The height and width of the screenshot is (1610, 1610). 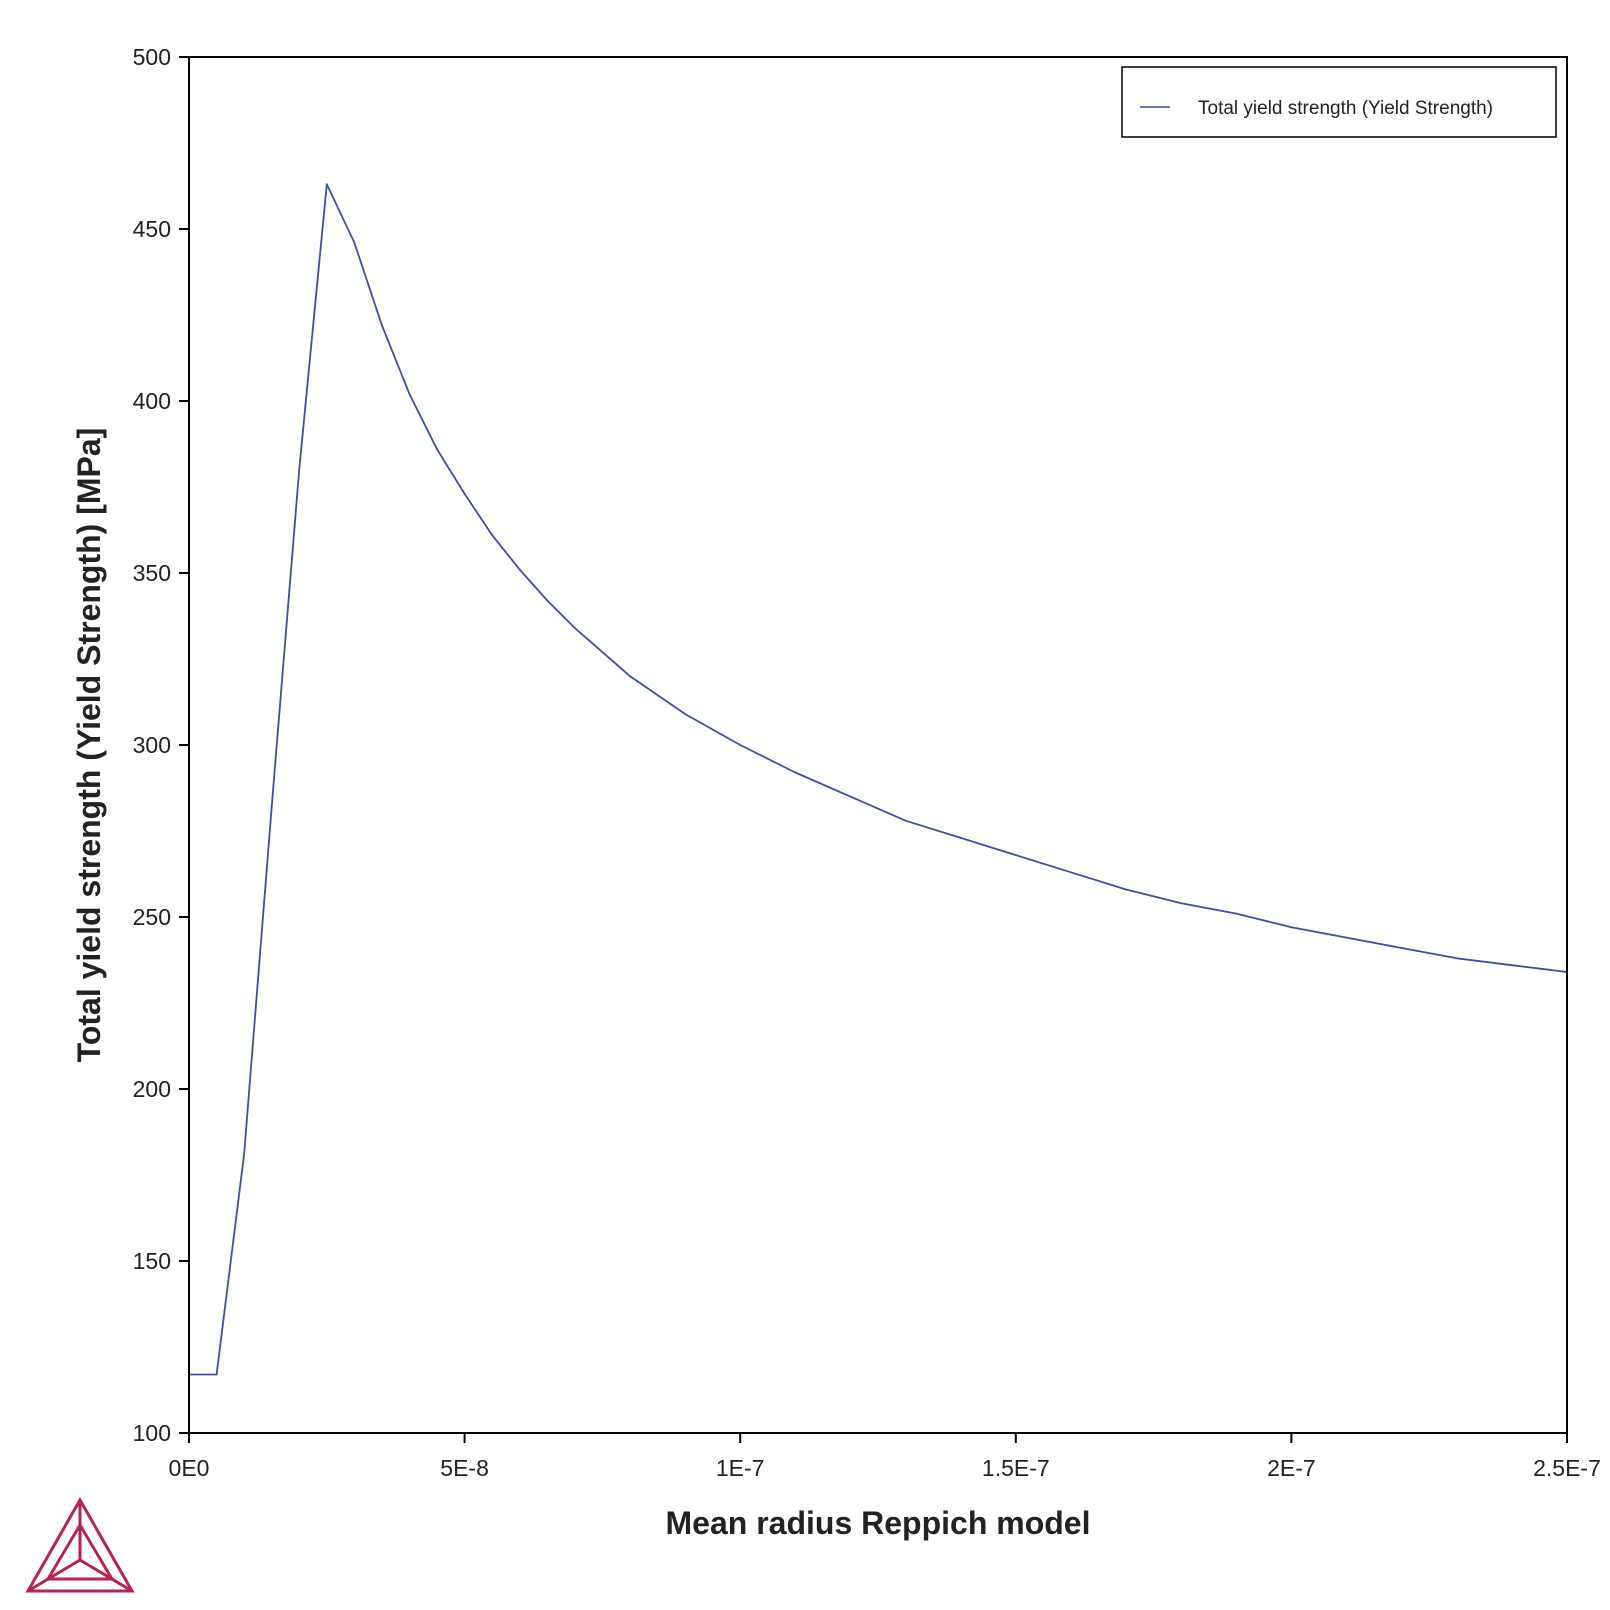 What do you see at coordinates (152, 745) in the screenshot?
I see `y-tick-label: 300` at bounding box center [152, 745].